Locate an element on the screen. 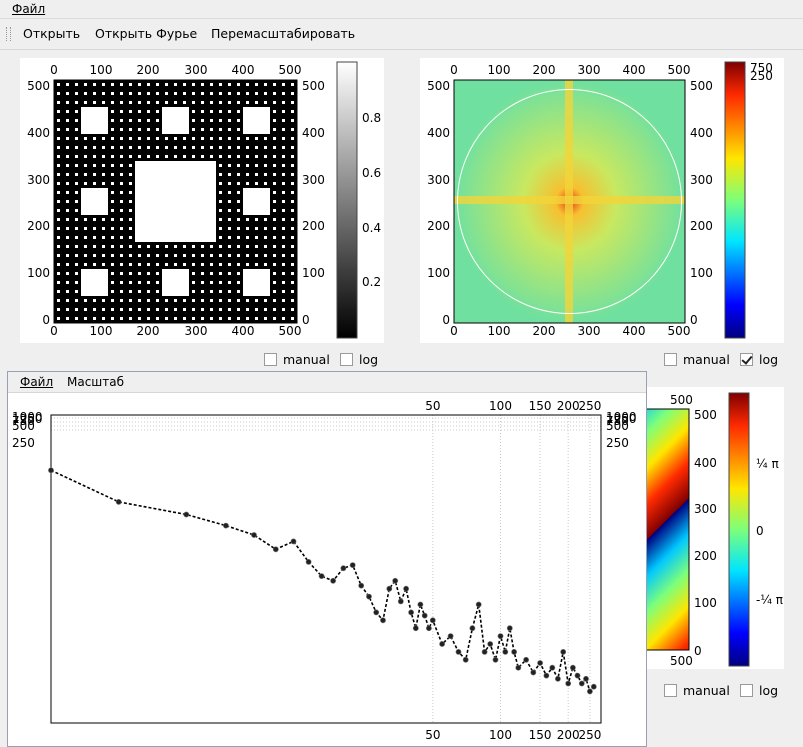 The width and height of the screenshot is (803, 747). y-tick: 400 is located at coordinates (438, 133).